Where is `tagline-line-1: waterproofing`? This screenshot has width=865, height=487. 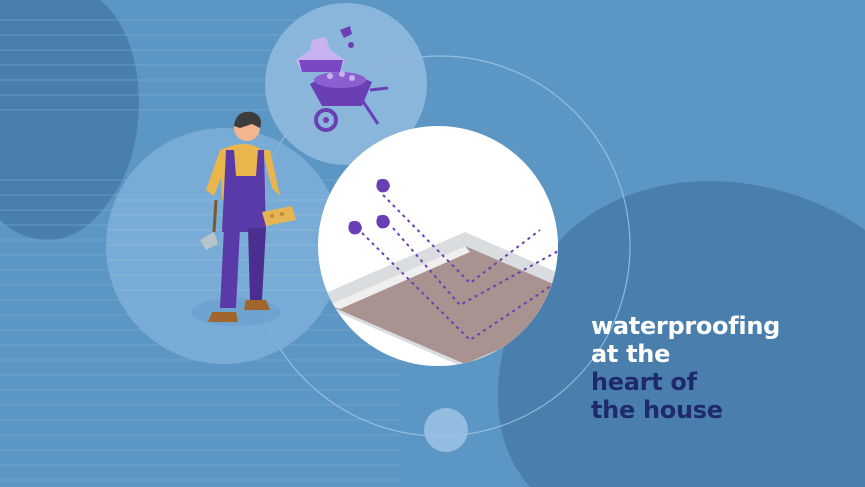
tagline-line-1: waterproofing is located at coordinates (685, 326).